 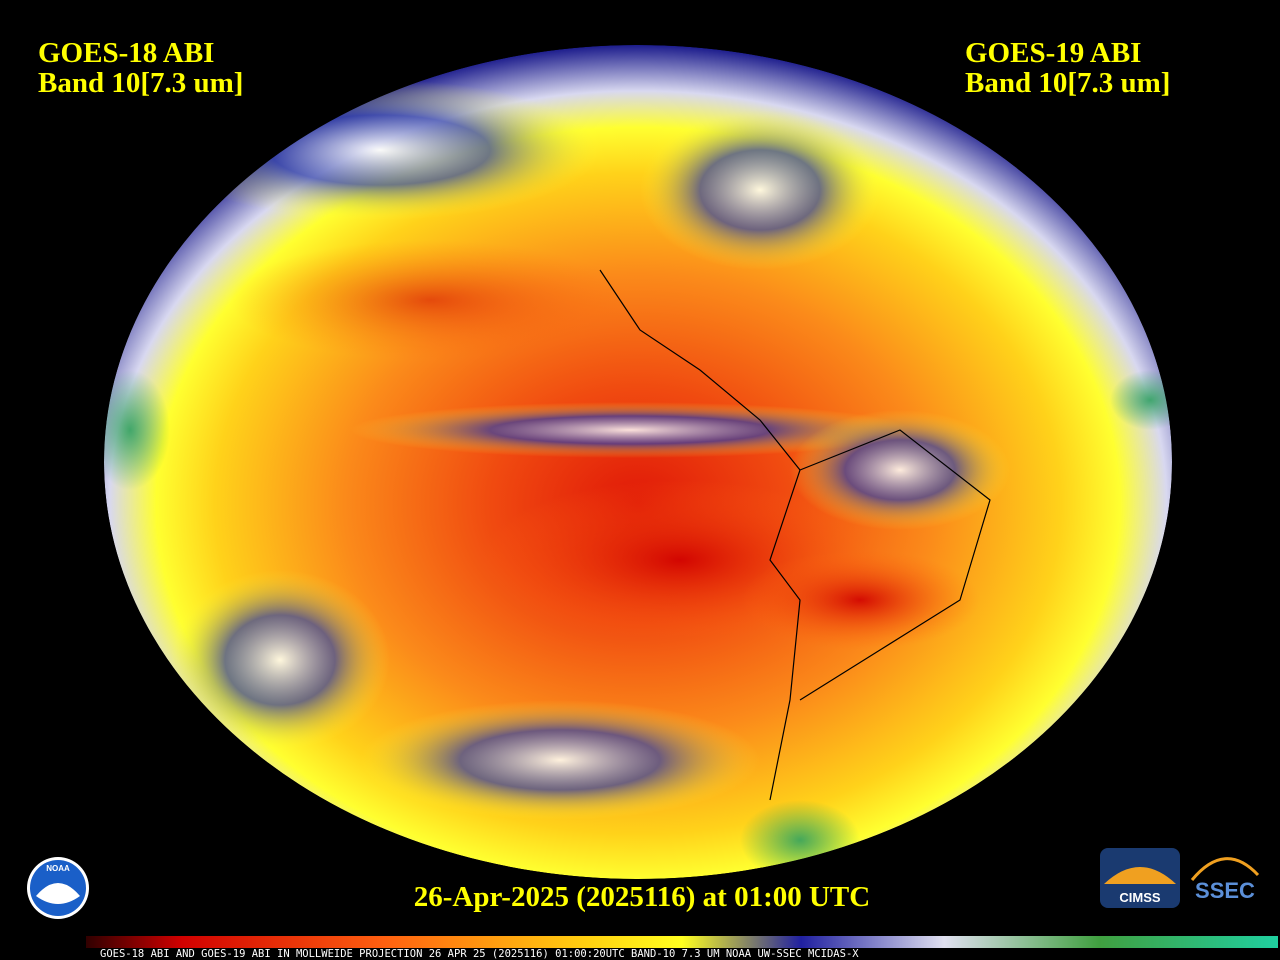 I want to click on right-satellite: GOES-19 ABI, so click(x=1053, y=53).